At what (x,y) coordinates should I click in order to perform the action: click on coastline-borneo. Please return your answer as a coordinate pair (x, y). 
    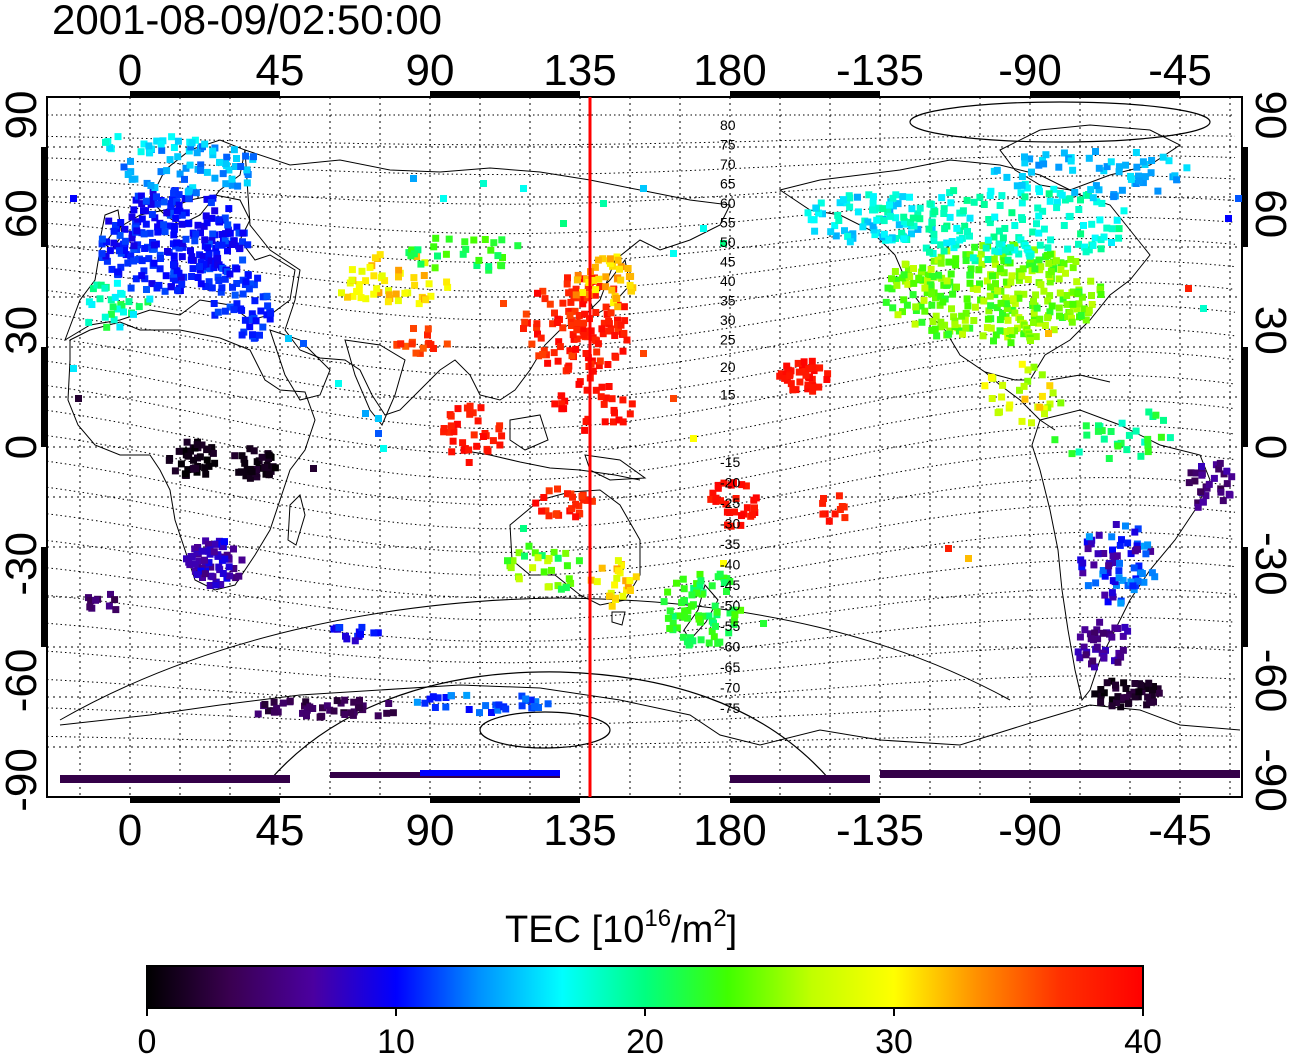
    Looking at the image, I should click on (529, 432).